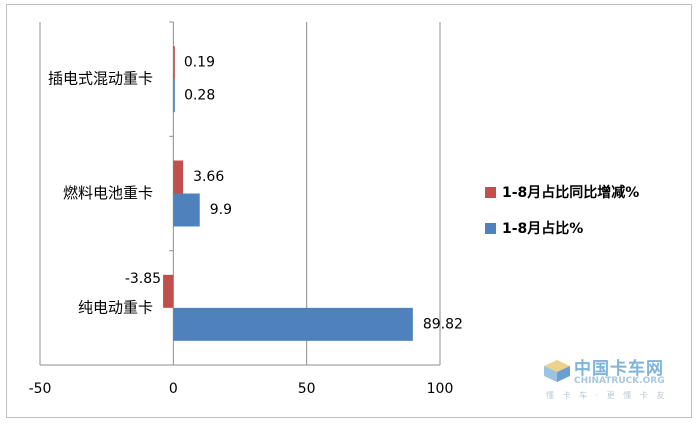 This screenshot has height=424, width=700. I want to click on watermark-logo-text: 中国卡车网, so click(619, 369).